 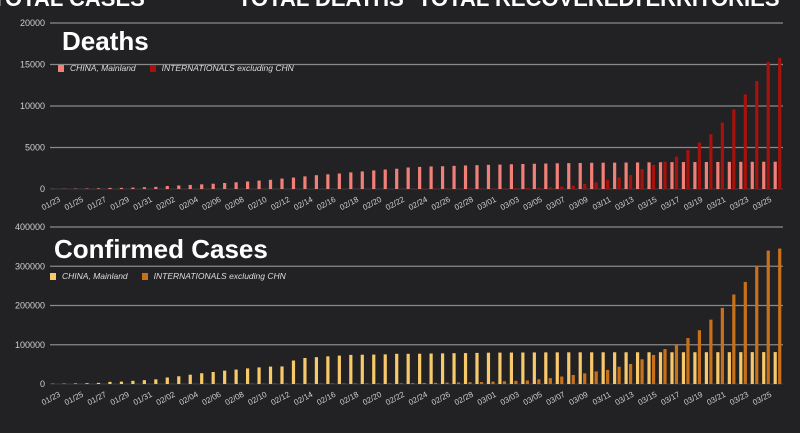 What do you see at coordinates (212, 399) in the screenshot?
I see `x-tick-label: 02/06` at bounding box center [212, 399].